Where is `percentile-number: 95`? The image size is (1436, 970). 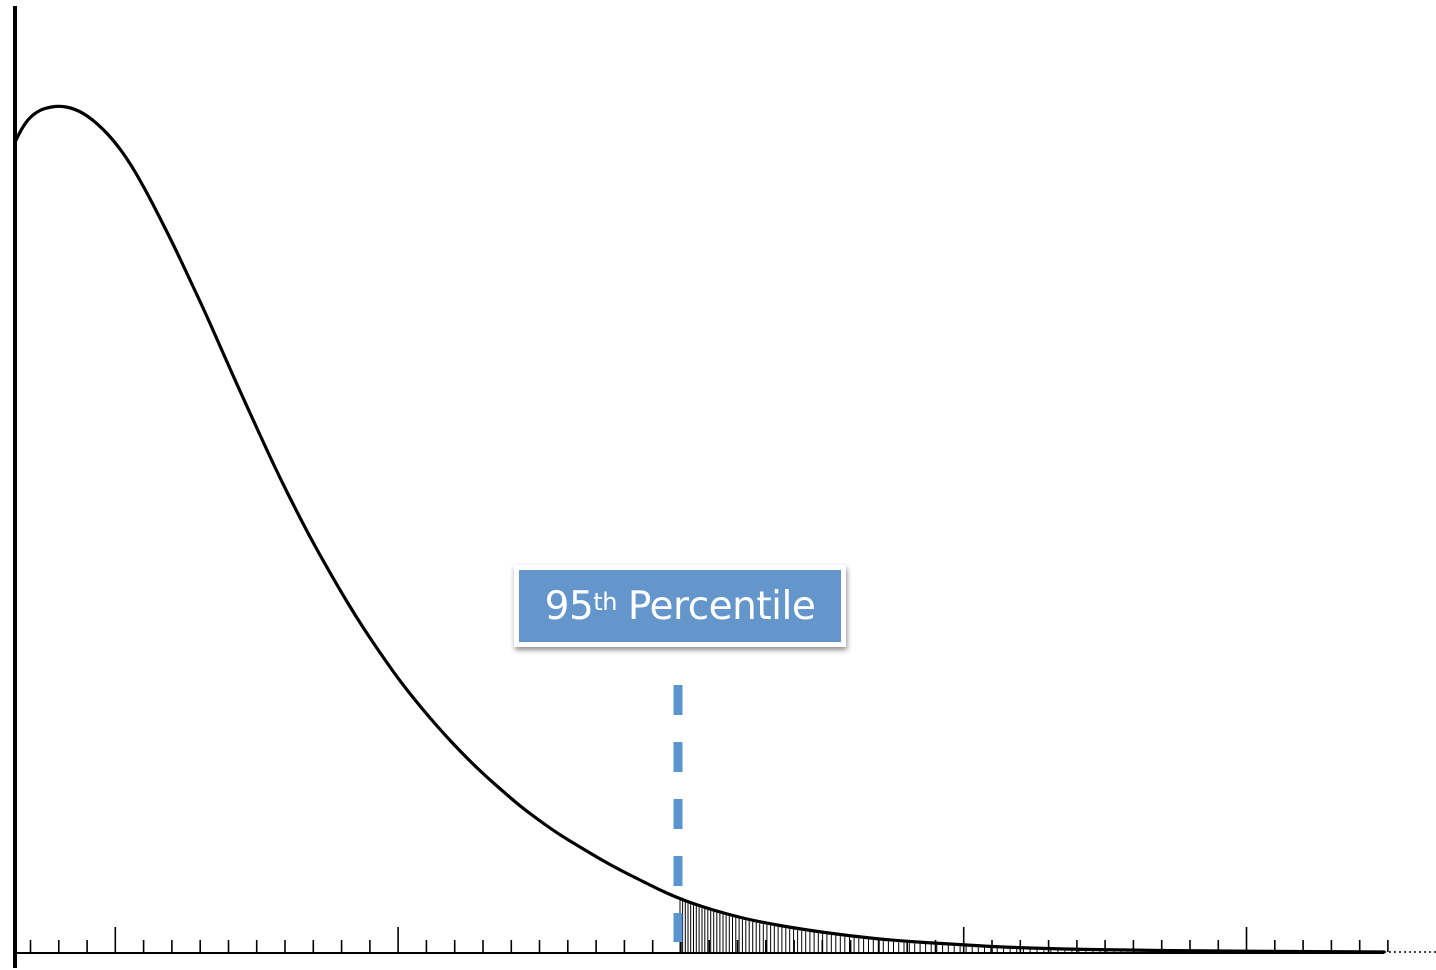
percentile-number: 95 is located at coordinates (569, 606).